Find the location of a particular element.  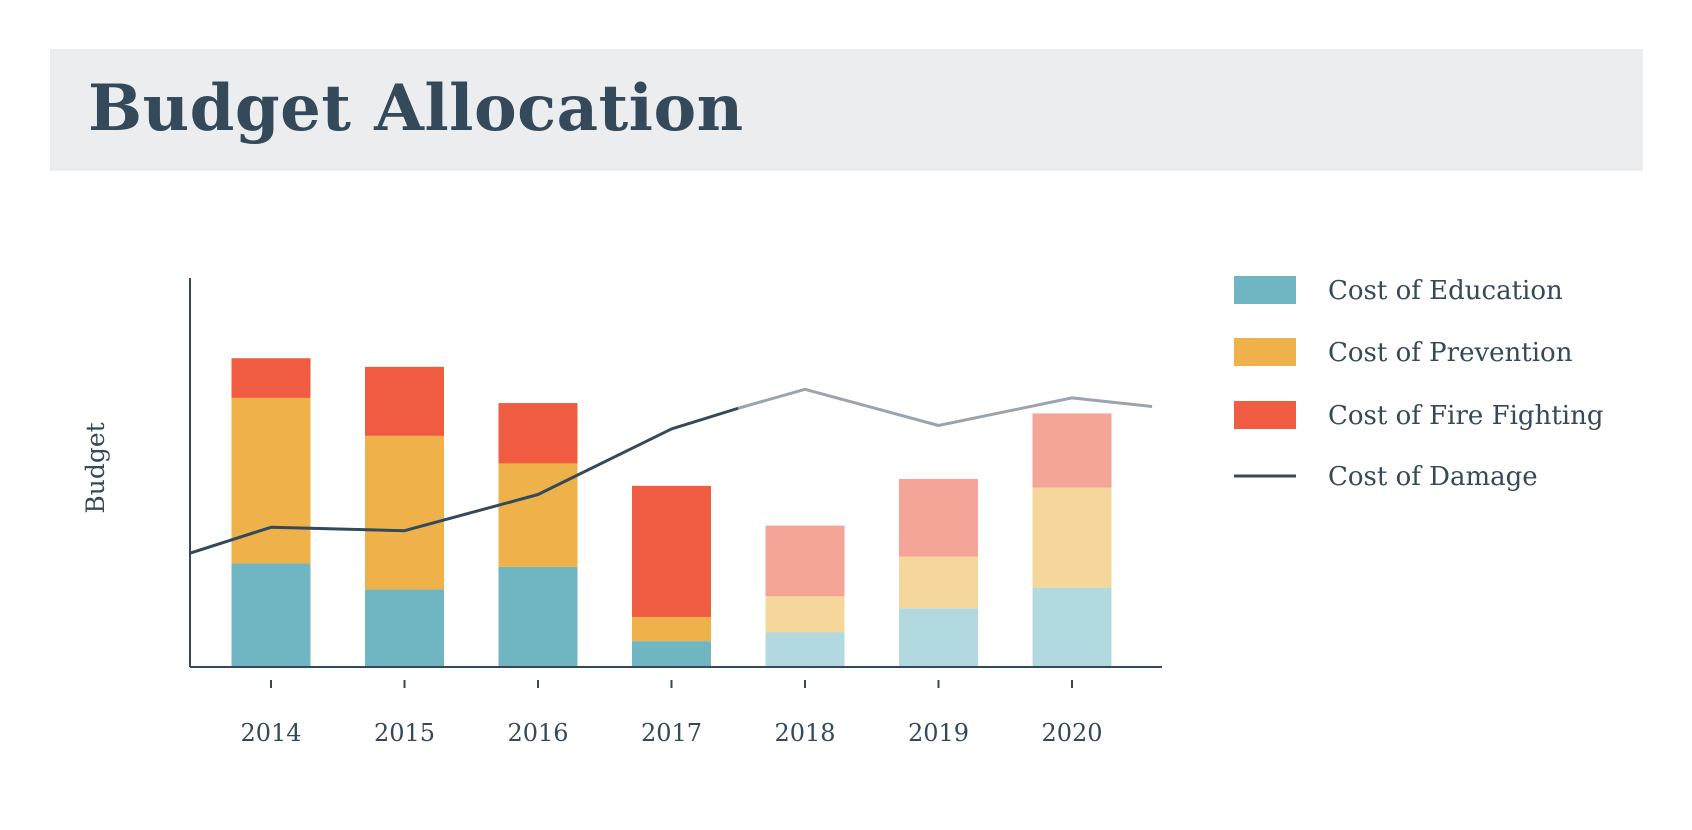

legend-swatch-fire-fighting is located at coordinates (1265, 415).